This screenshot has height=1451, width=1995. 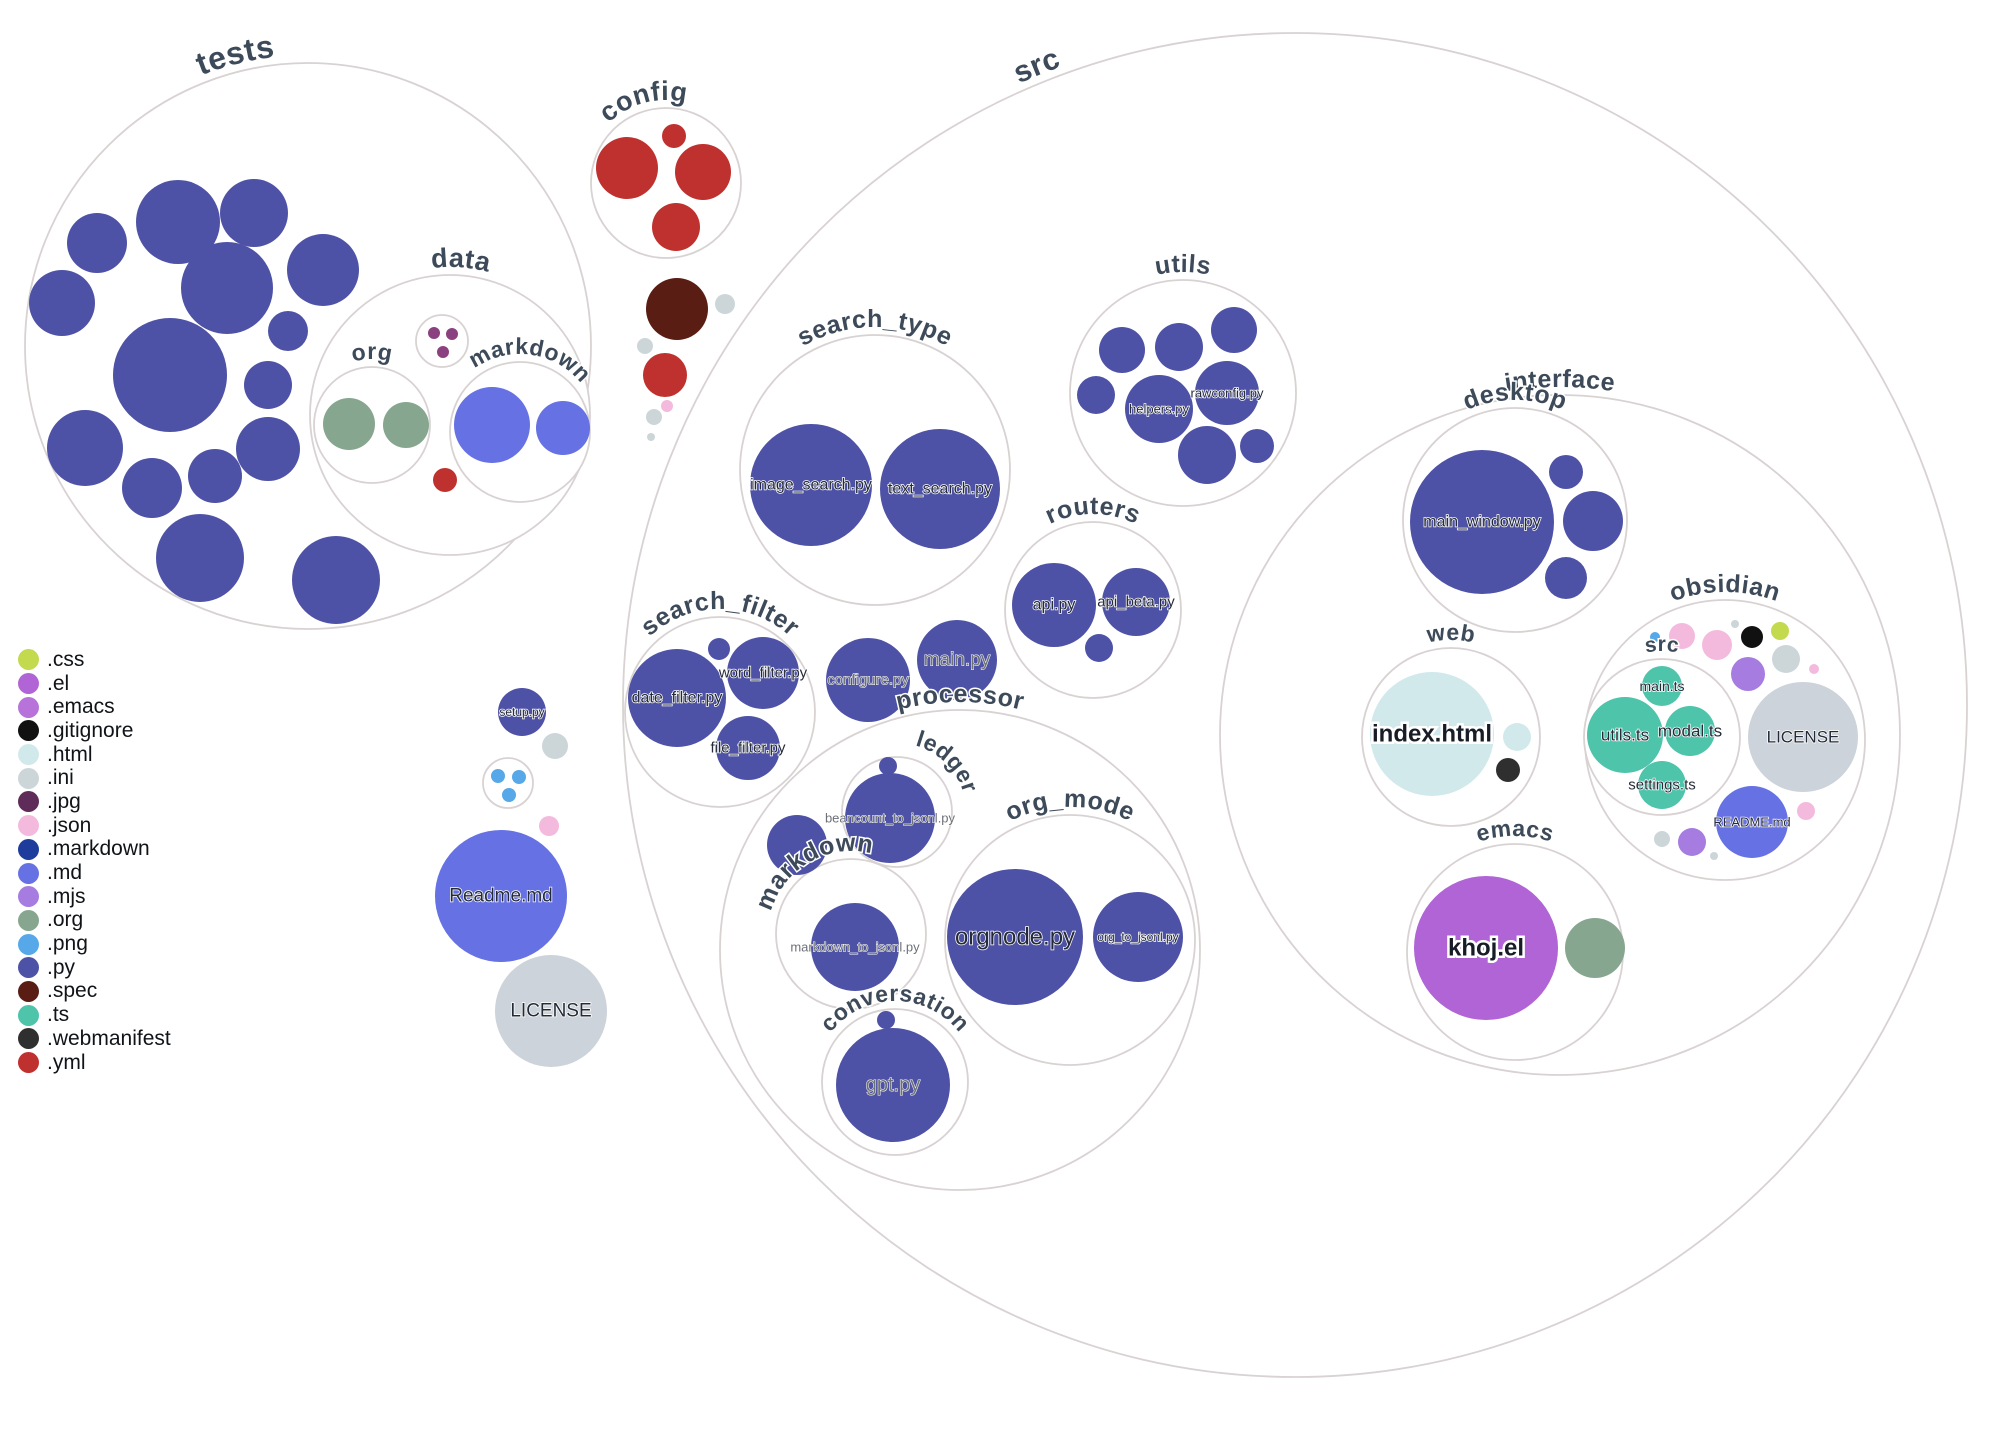 I want to click on file-circle-gpt.py, so click(x=893, y=1085).